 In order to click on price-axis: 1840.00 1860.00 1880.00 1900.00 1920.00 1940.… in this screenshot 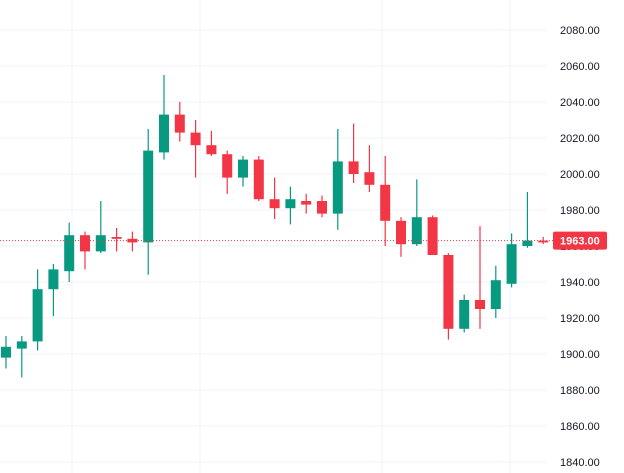, I will do `click(580, 247)`.